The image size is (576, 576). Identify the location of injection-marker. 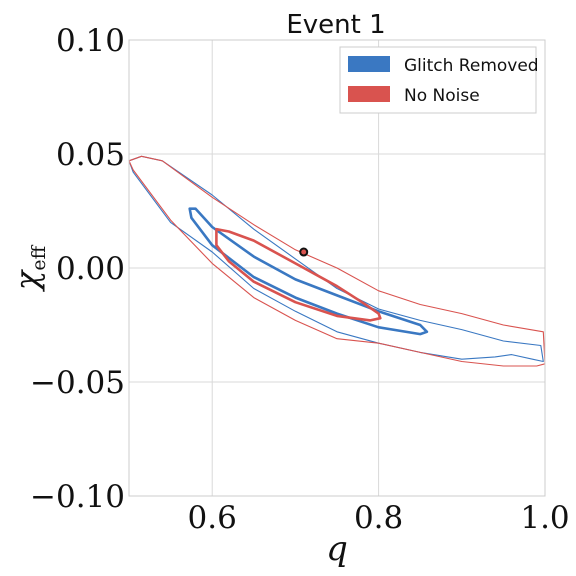
(304, 252).